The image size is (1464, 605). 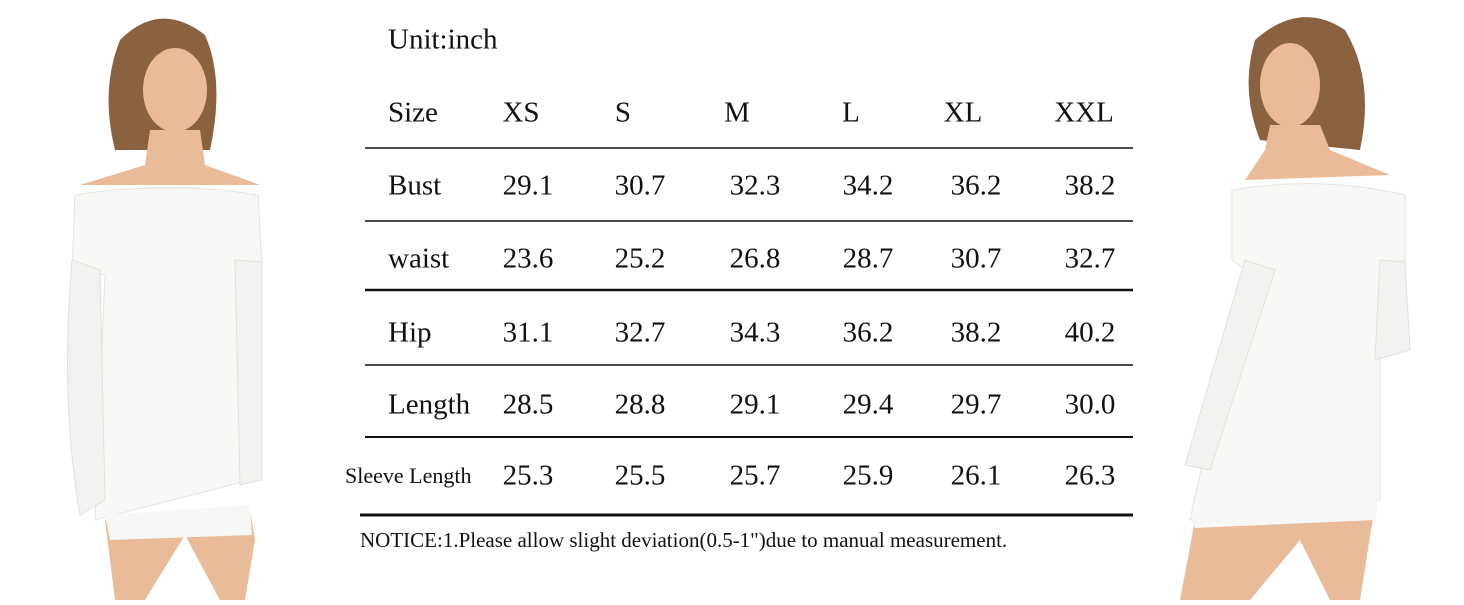 I want to click on model-left, so click(x=165, y=309).